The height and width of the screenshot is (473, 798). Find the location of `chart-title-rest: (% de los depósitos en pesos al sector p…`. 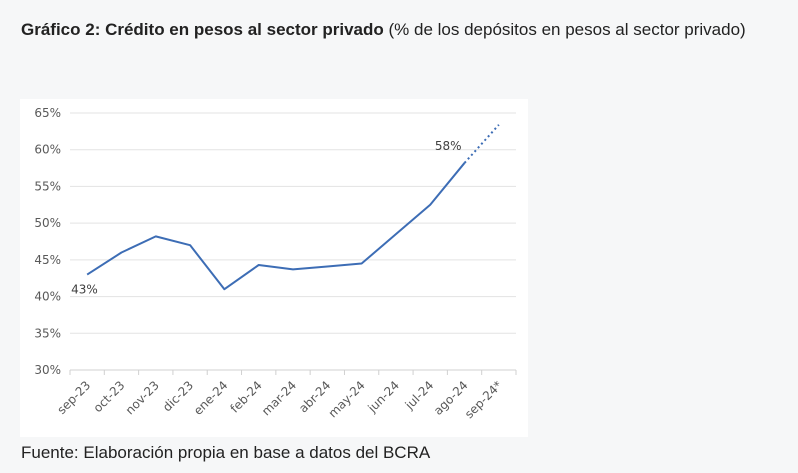

chart-title-rest: (% de los depósitos en pesos al sector p… is located at coordinates (564, 29).